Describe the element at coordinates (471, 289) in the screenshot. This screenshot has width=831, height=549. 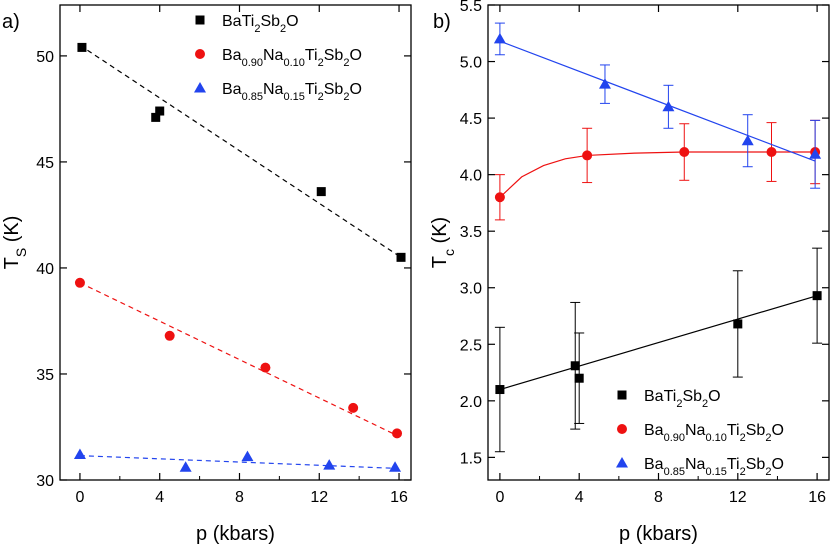
I see `y-tick-label: 3.0` at that location.